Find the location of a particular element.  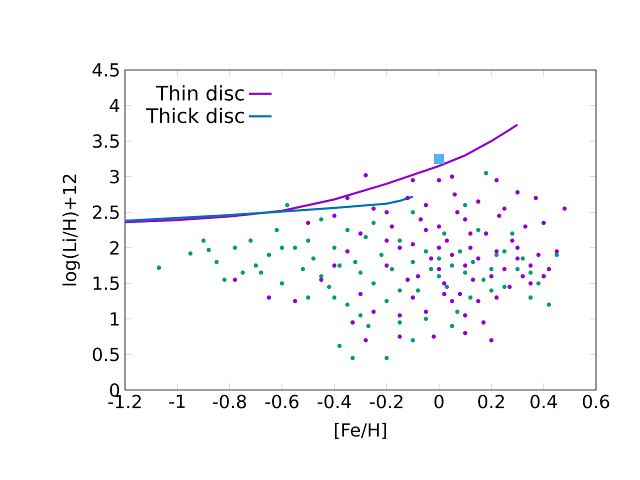

legend-label: Thick disc is located at coordinates (195, 116).